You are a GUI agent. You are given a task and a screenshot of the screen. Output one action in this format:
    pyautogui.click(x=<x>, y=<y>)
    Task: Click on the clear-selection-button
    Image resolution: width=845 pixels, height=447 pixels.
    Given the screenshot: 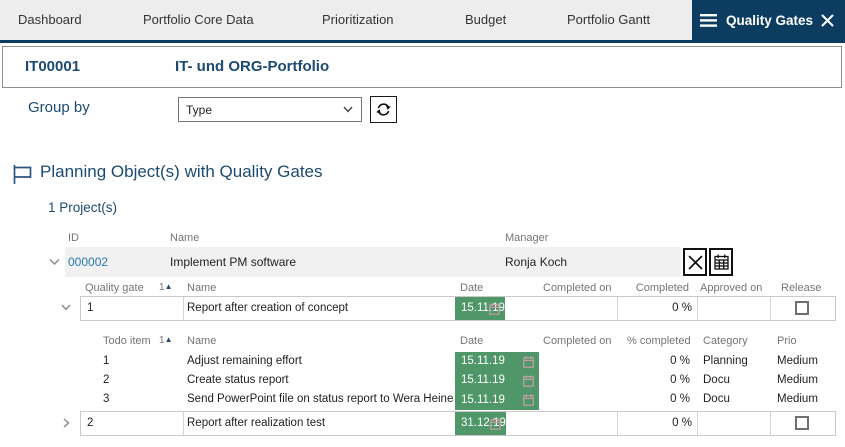 What is the action you would take?
    pyautogui.click(x=695, y=262)
    